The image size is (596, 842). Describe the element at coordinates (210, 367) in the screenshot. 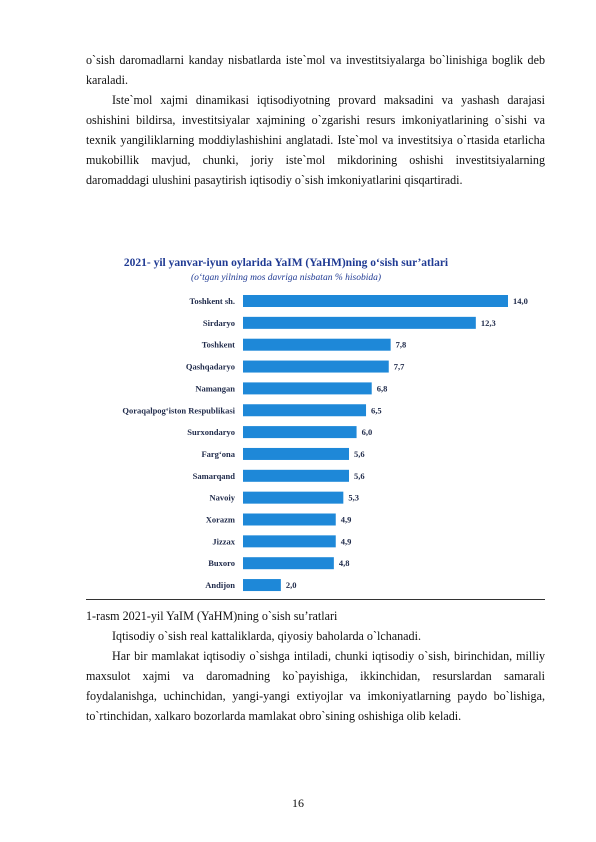

I see `category-label: Qashqadaryo` at that location.